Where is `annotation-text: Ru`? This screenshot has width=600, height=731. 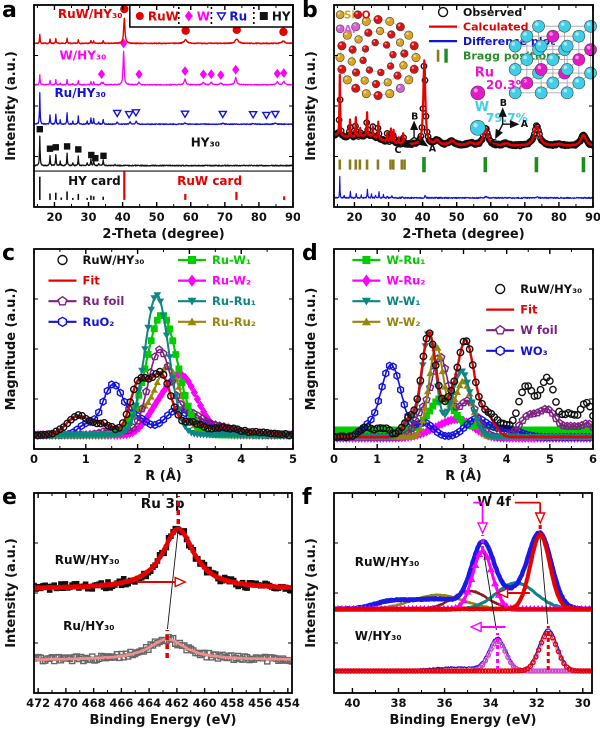 annotation-text: Ru is located at coordinates (484, 73).